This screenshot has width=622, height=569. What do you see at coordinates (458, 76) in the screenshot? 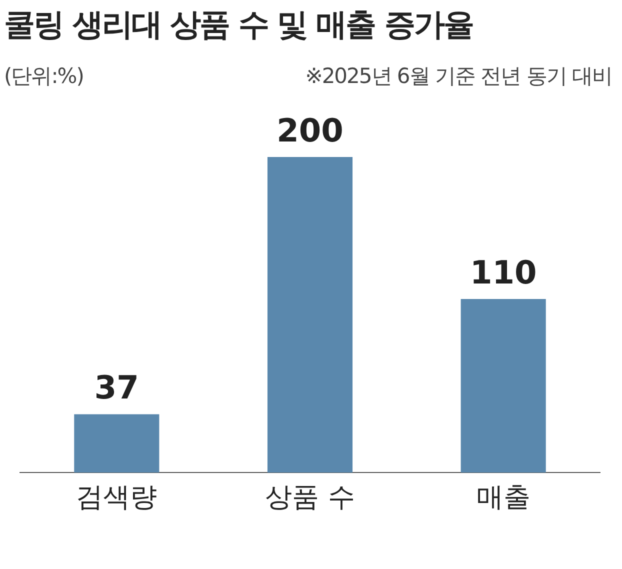
I see `text: ※2025년 6월 기준 전년 동기 대비` at bounding box center [458, 76].